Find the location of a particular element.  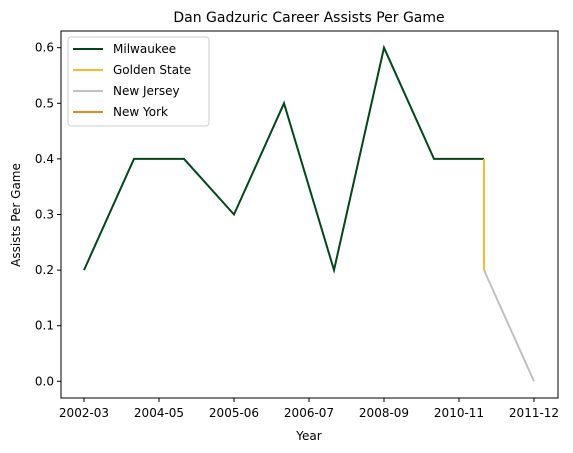

legend: Milwaukee Golden State New Jersey New York is located at coordinates (138, 81).